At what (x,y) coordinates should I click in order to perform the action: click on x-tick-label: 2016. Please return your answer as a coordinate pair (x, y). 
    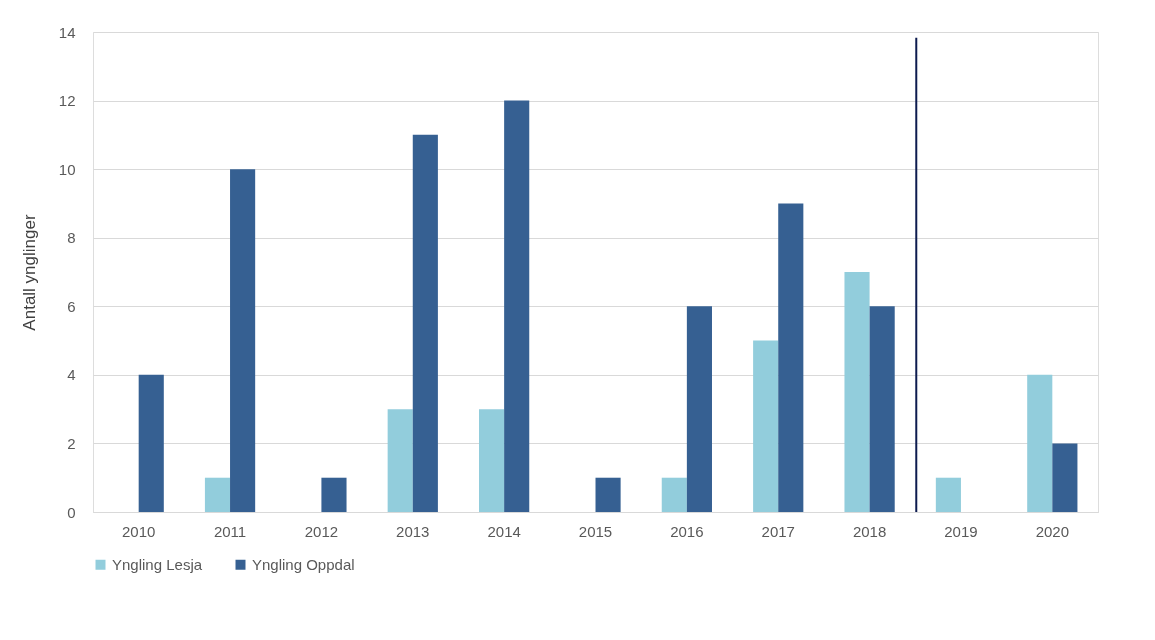
    Looking at the image, I should click on (687, 531).